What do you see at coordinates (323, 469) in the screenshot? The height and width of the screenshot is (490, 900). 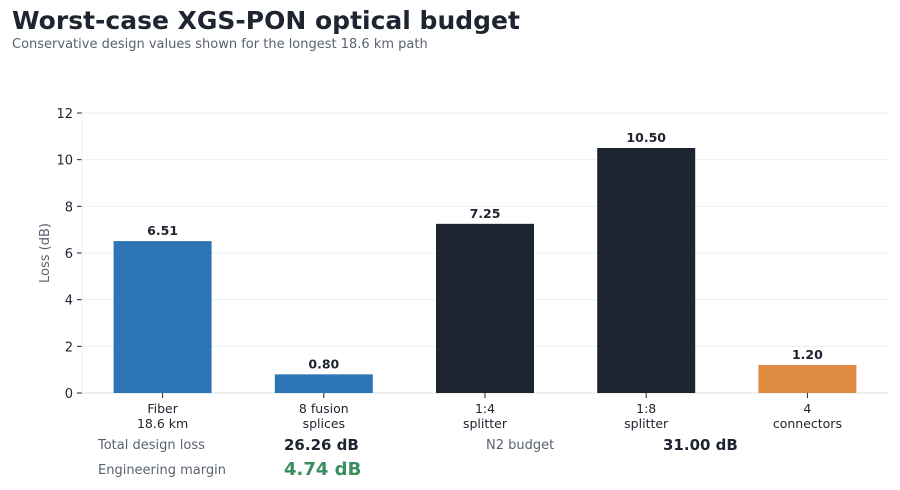 I see `engineering-margin-value: 4.74 dB` at bounding box center [323, 469].